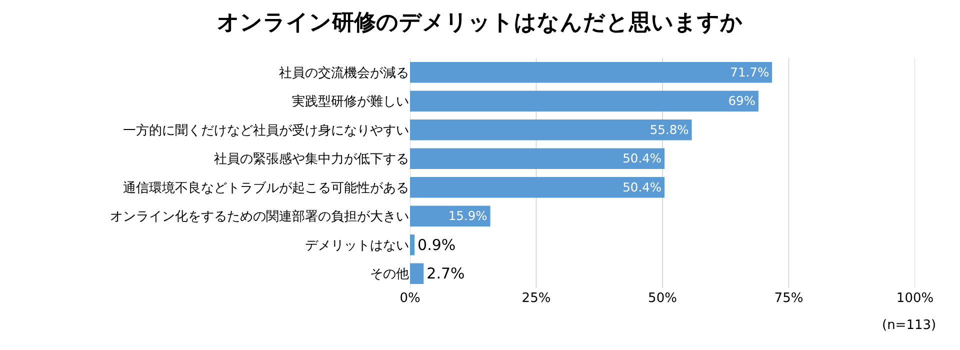  Describe the element at coordinates (266, 188) in the screenshot. I see `y-tick-label: 通信環境不良などトラブルが起こる可能性がある` at that location.